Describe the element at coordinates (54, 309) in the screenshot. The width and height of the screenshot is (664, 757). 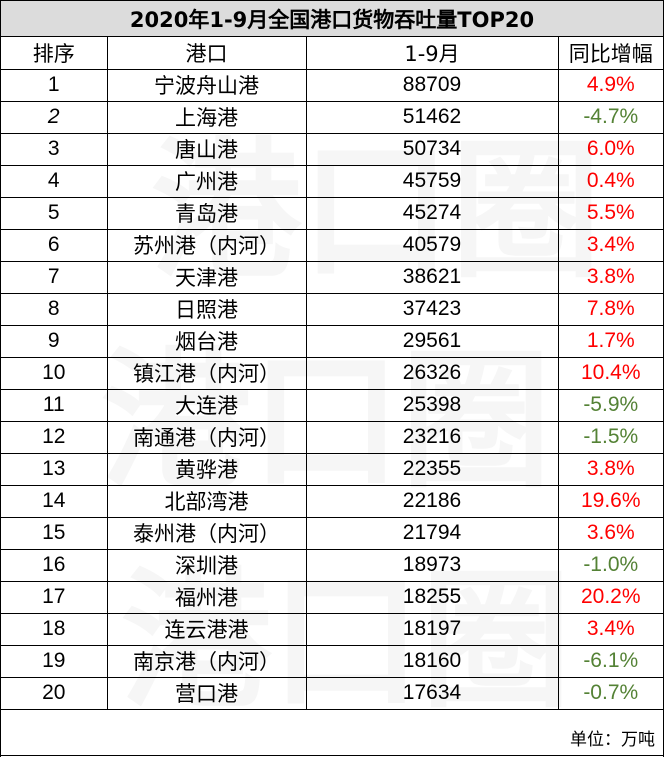
I see `rank-cell: 8` at that location.